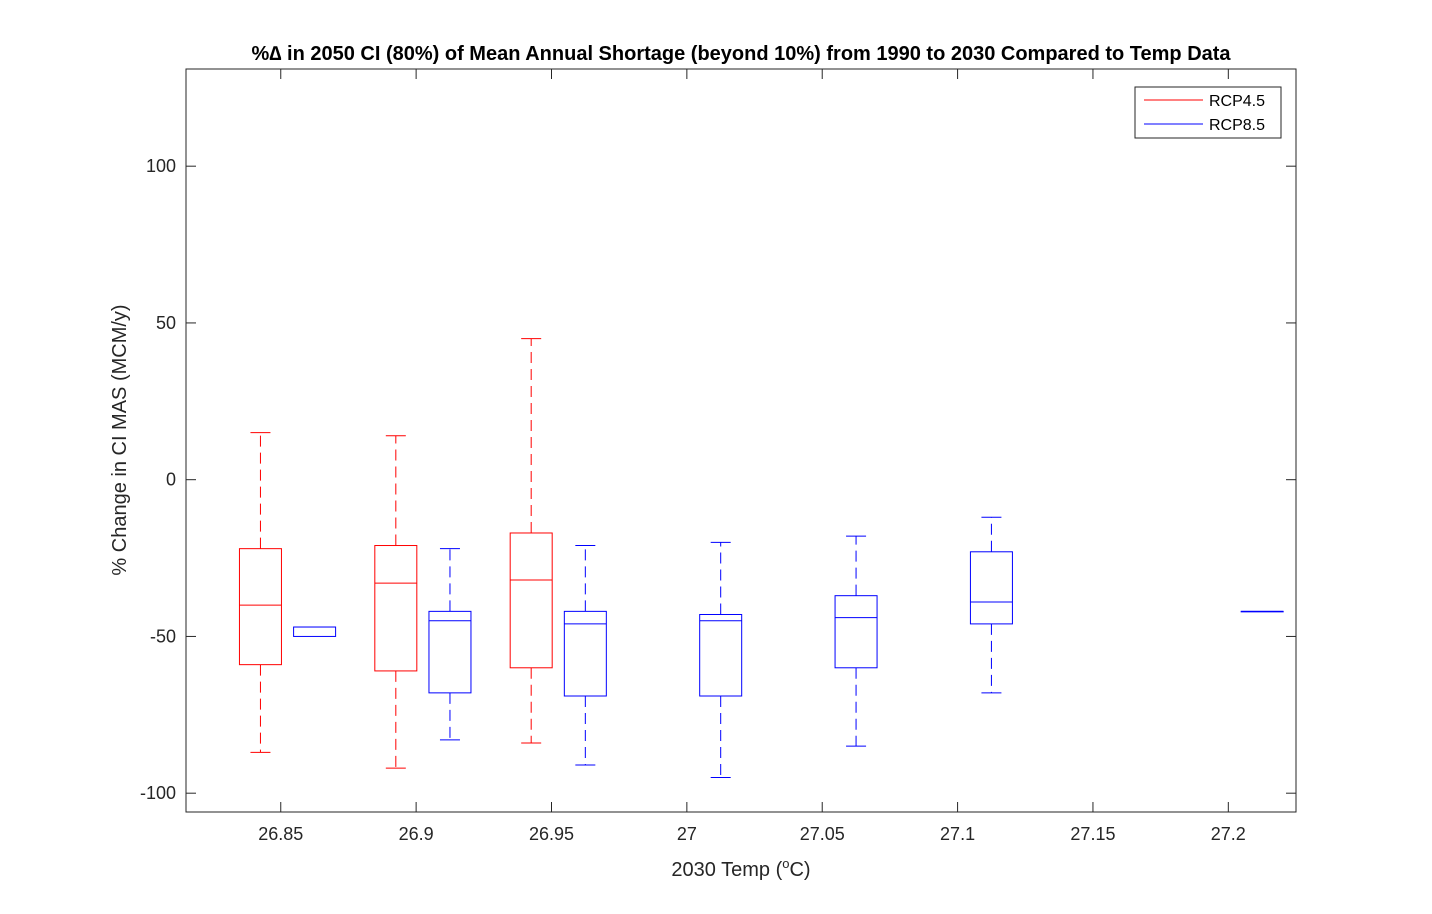 The height and width of the screenshot is (914, 1432). I want to click on x-tick-label: 26.85, so click(280, 834).